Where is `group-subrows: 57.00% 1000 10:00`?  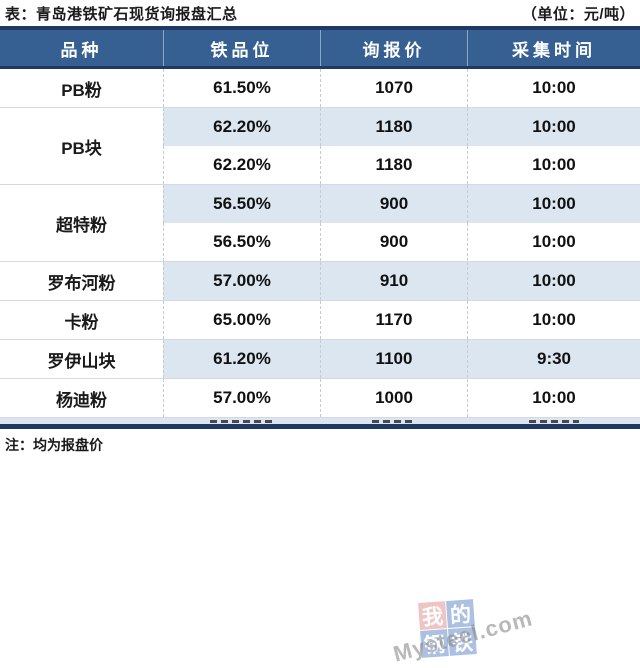 group-subrows: 57.00% 1000 10:00 is located at coordinates (401, 398).